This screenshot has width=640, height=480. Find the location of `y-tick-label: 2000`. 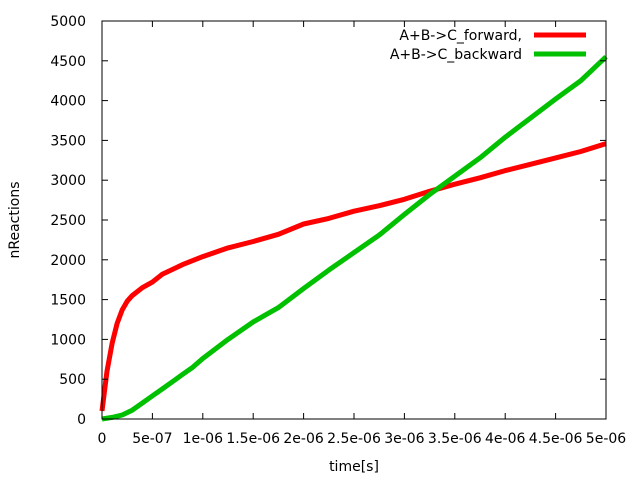

y-tick-label: 2000 is located at coordinates (68, 261).